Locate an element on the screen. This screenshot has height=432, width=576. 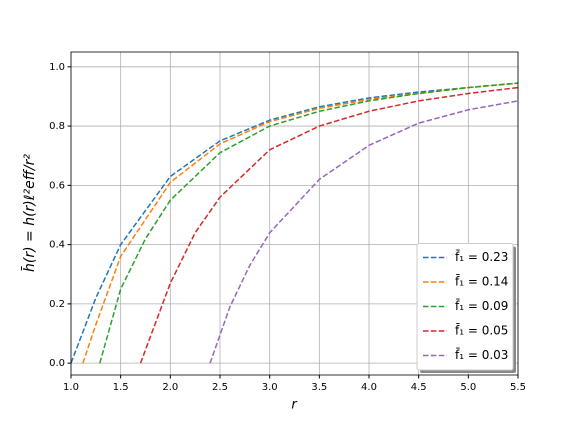
x-tick-label: 3.0 is located at coordinates (270, 387).